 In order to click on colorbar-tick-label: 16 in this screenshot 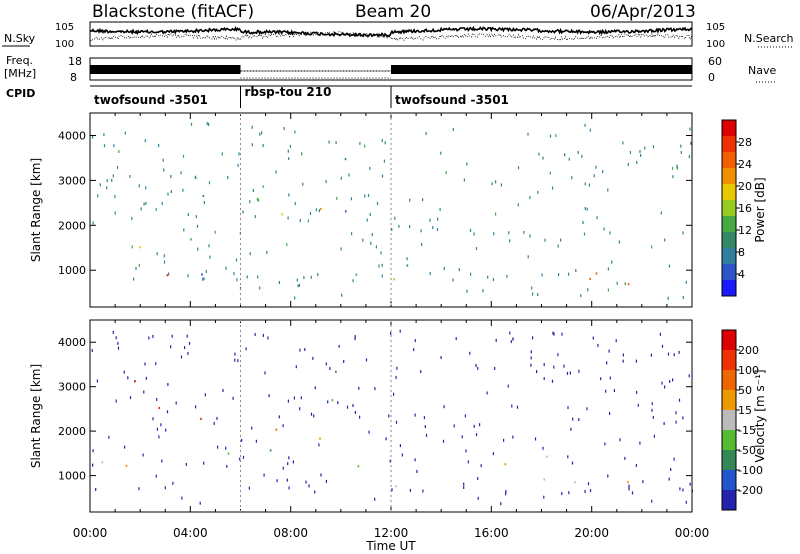, I will do `click(745, 208)`.